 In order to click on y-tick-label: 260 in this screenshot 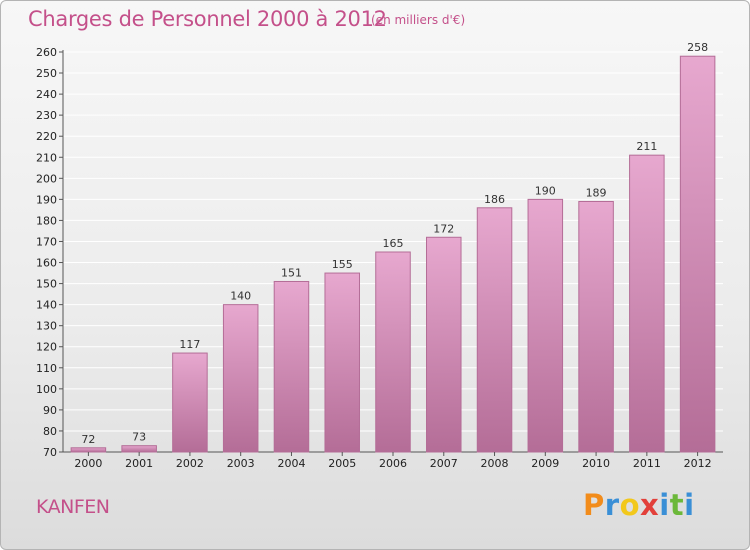, I will do `click(46, 52)`.